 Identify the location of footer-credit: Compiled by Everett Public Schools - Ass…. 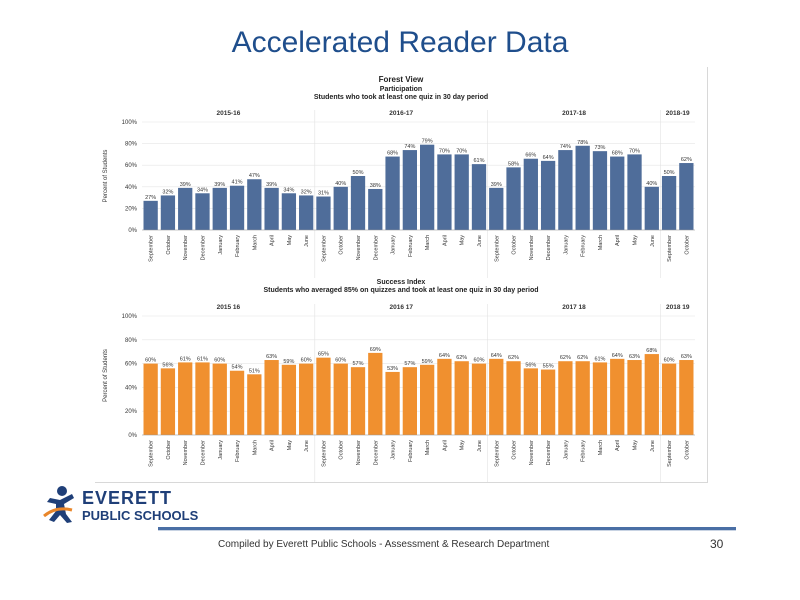
(384, 544).